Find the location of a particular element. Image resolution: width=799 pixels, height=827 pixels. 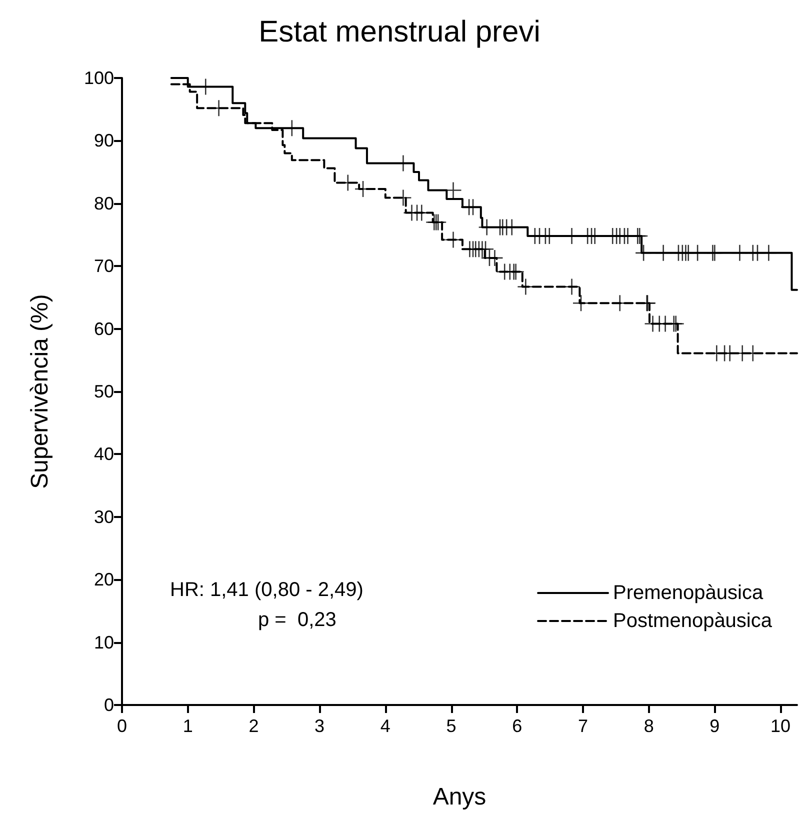

x-tick-label: 1 is located at coordinates (187, 726).